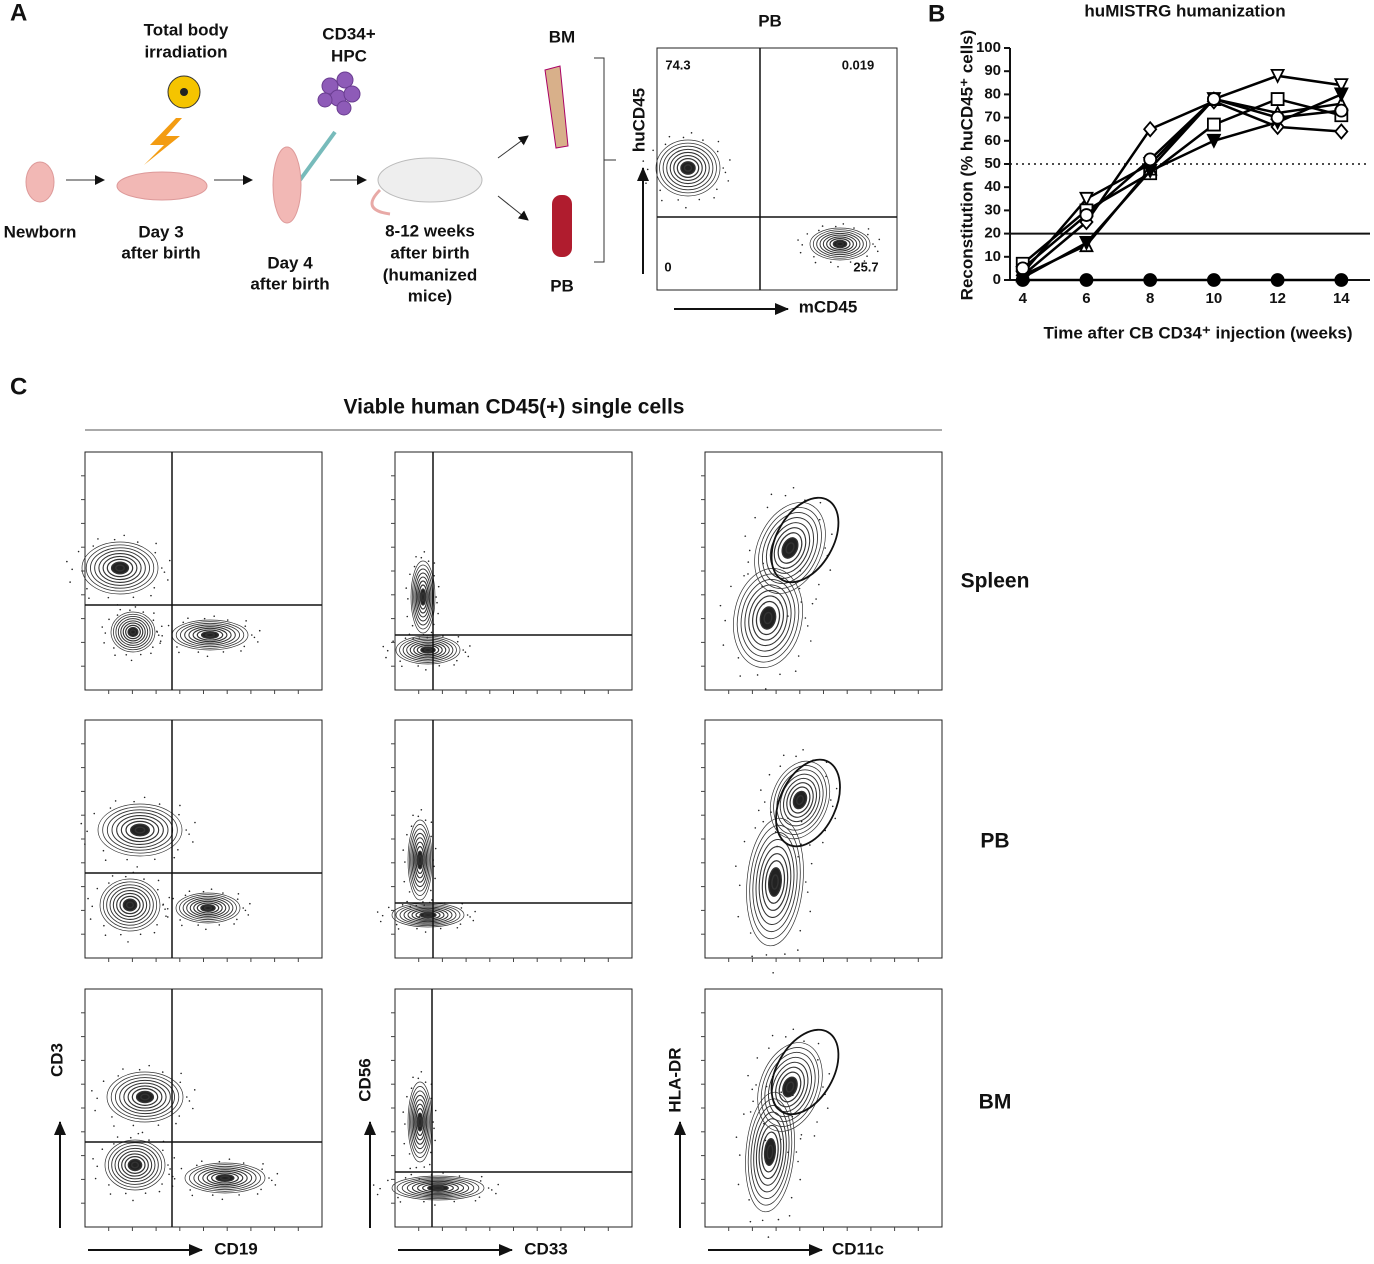 The height and width of the screenshot is (1264, 1374). Describe the element at coordinates (823, 1108) in the screenshot. I see `plot-frame` at that location.